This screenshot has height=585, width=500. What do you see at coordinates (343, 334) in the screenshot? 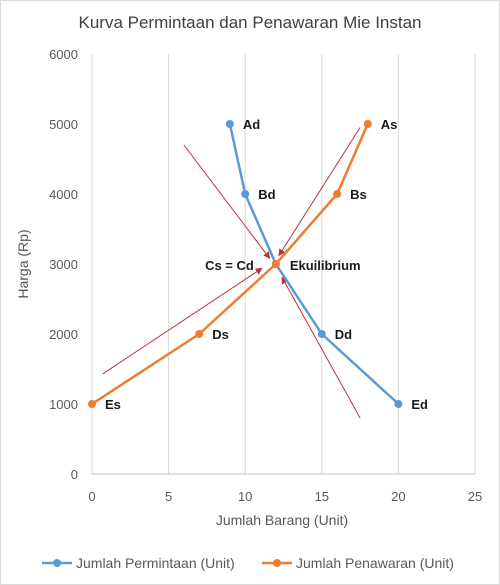
I see `data-label: Dd` at bounding box center [343, 334].